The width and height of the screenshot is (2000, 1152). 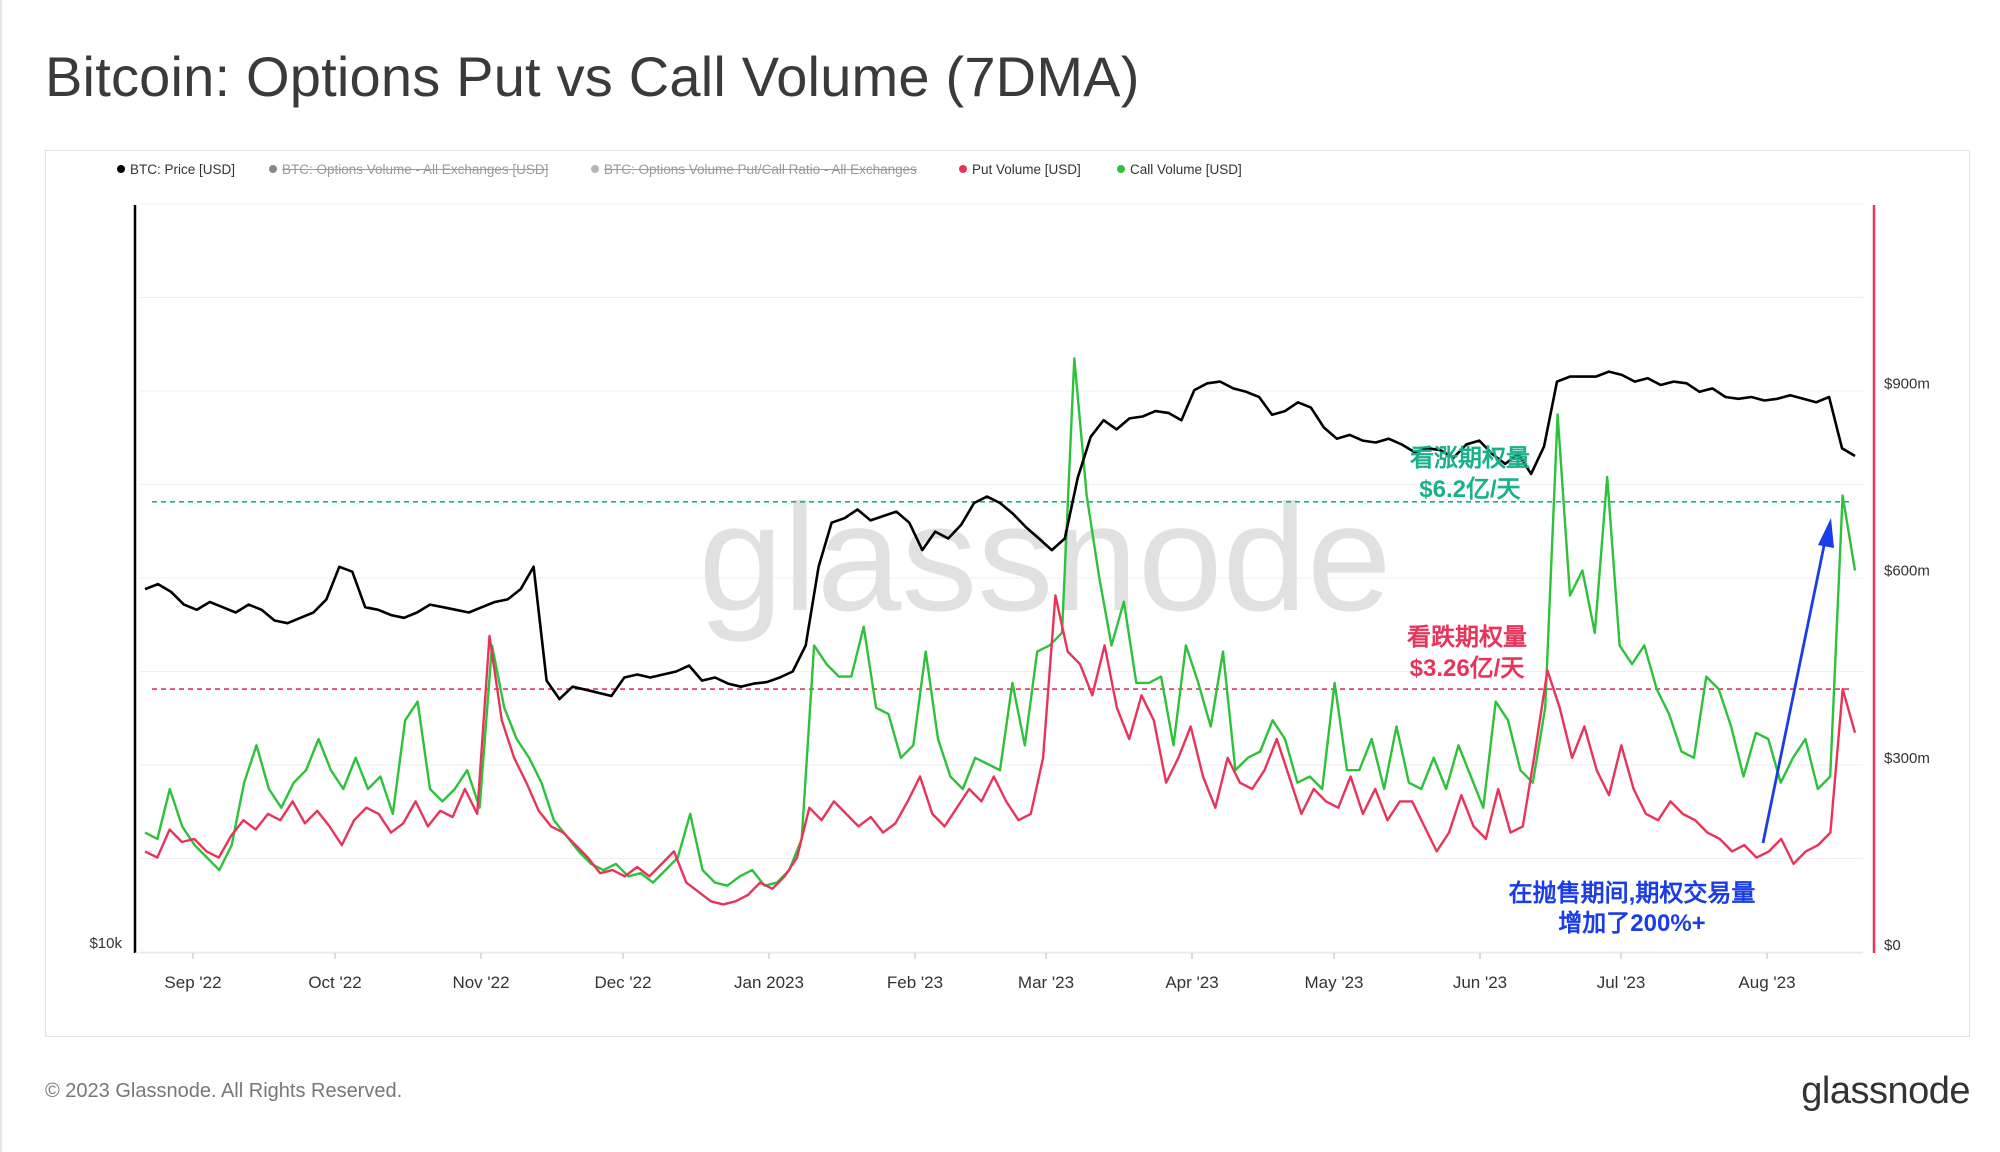 What do you see at coordinates (1907, 571) in the screenshot?
I see `right-axis-tick-label: $600m` at bounding box center [1907, 571].